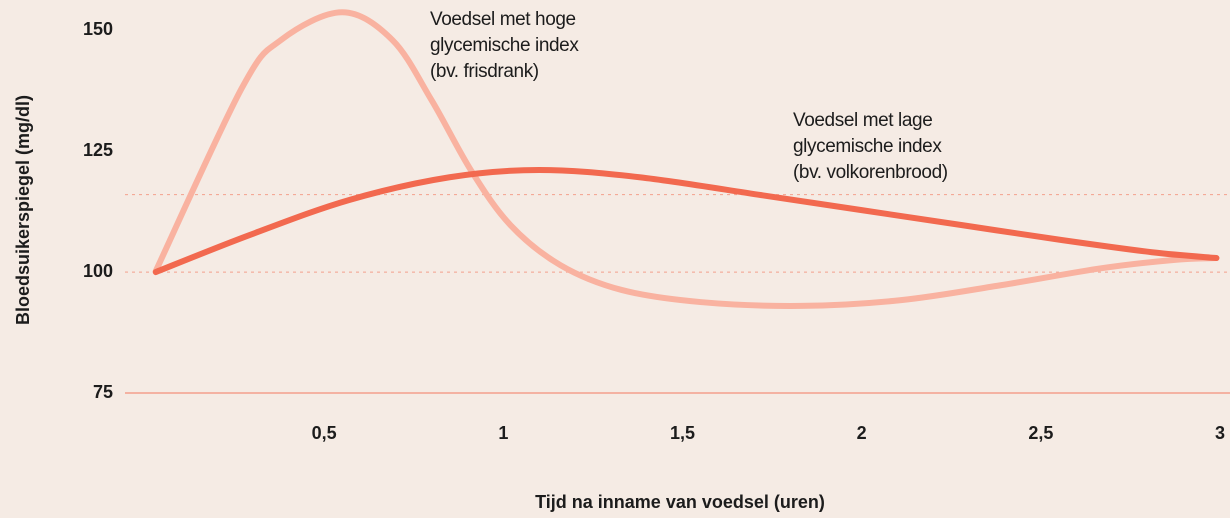 This screenshot has width=1230, height=518. What do you see at coordinates (680, 502) in the screenshot?
I see `x-axis-label: Tijd na inname van voedsel (uren)` at bounding box center [680, 502].